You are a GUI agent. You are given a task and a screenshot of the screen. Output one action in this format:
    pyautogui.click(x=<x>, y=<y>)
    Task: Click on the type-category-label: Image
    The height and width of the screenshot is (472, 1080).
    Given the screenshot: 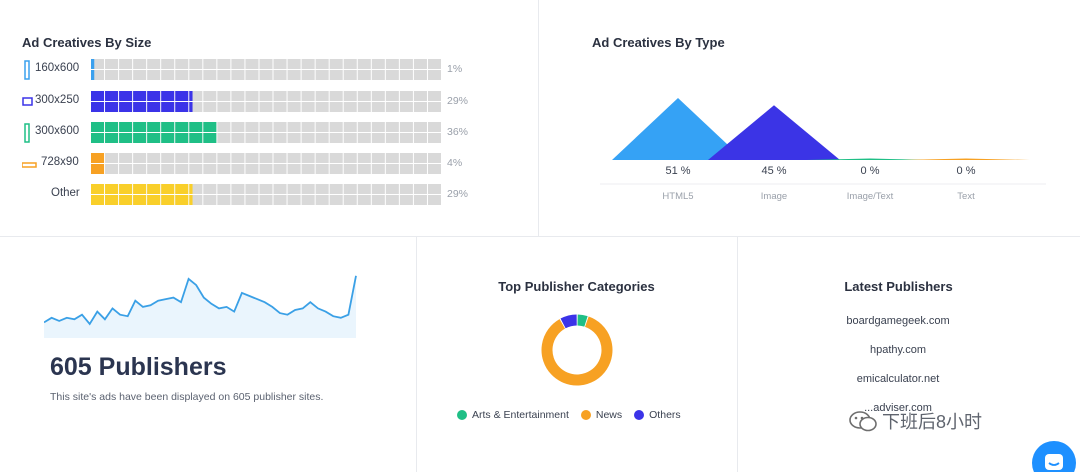 What is the action you would take?
    pyautogui.click(x=774, y=196)
    